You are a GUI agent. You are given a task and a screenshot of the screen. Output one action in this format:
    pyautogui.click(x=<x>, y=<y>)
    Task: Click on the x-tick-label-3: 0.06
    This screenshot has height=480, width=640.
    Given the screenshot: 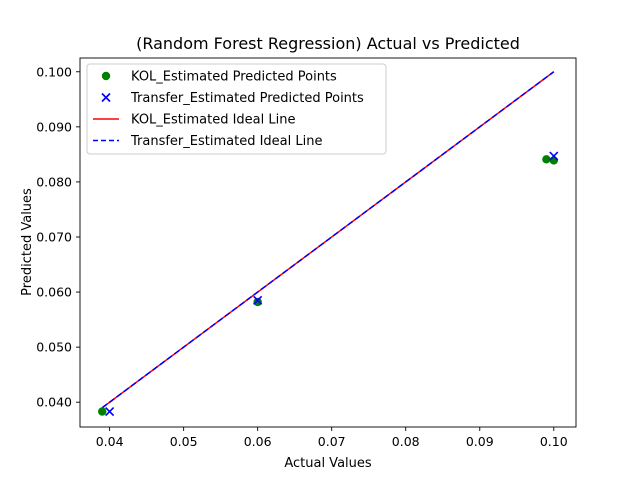 What is the action you would take?
    pyautogui.click(x=258, y=441)
    